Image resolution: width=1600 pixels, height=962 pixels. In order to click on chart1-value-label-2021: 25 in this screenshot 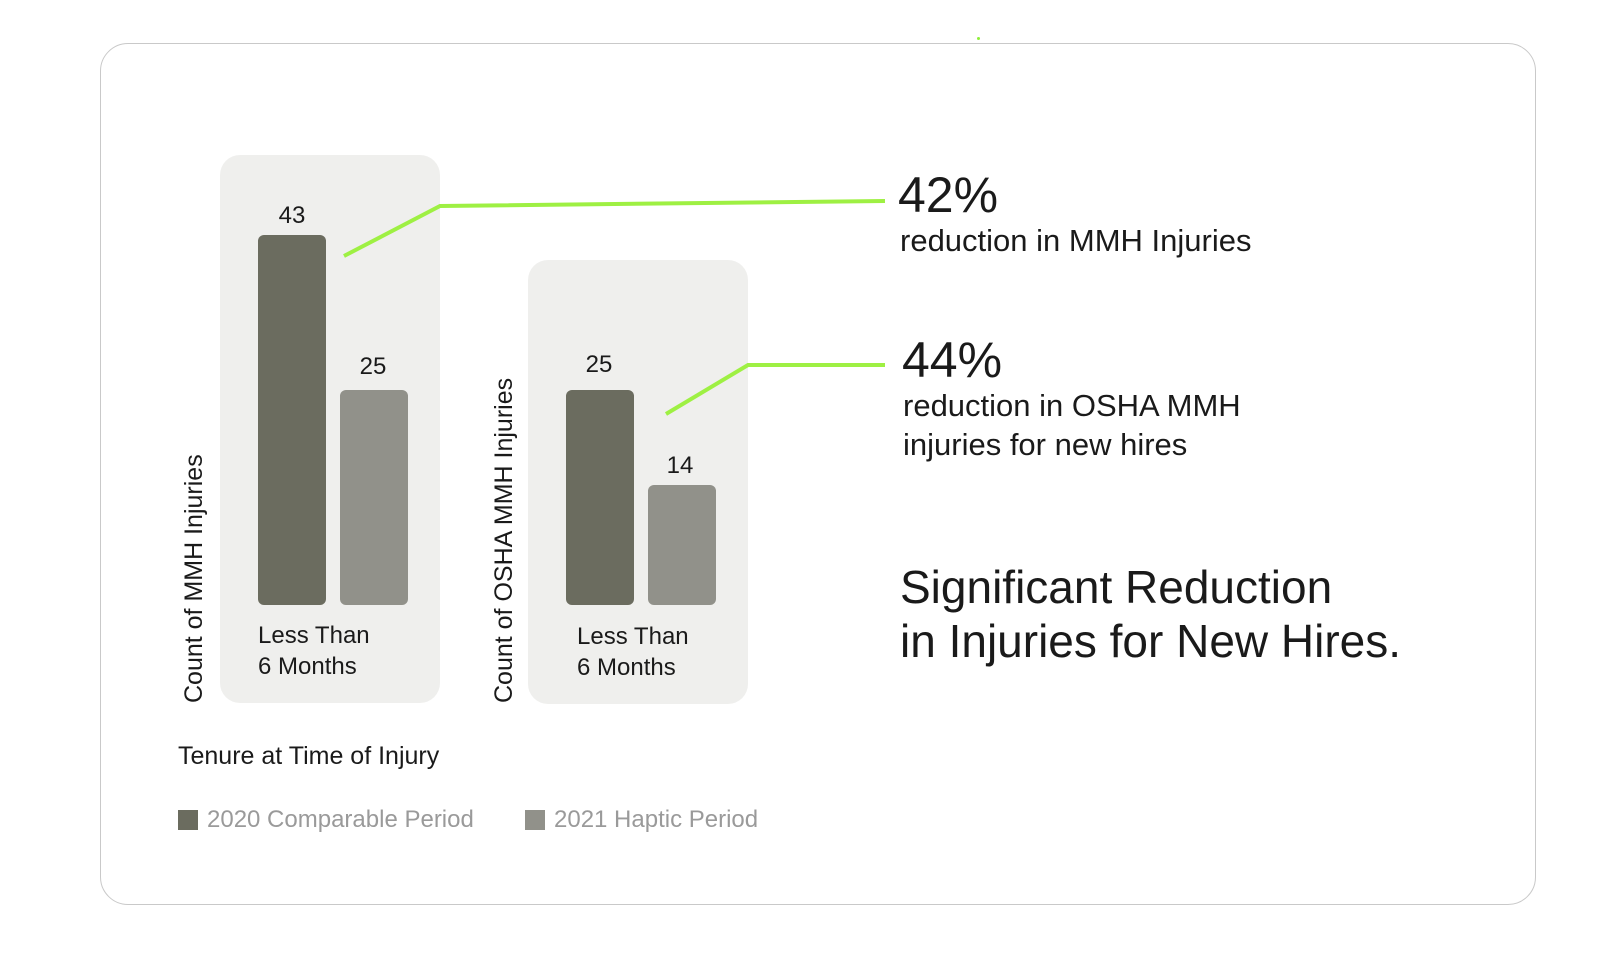, I will do `click(373, 366)`.